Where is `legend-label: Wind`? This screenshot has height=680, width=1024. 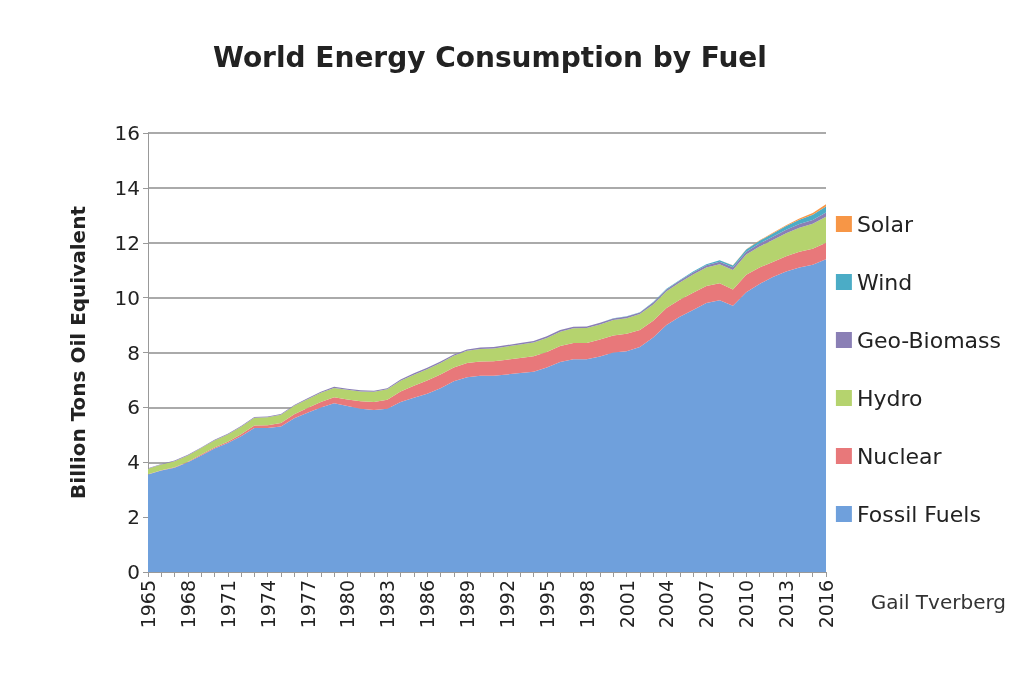
legend-label: Wind is located at coordinates (884, 282).